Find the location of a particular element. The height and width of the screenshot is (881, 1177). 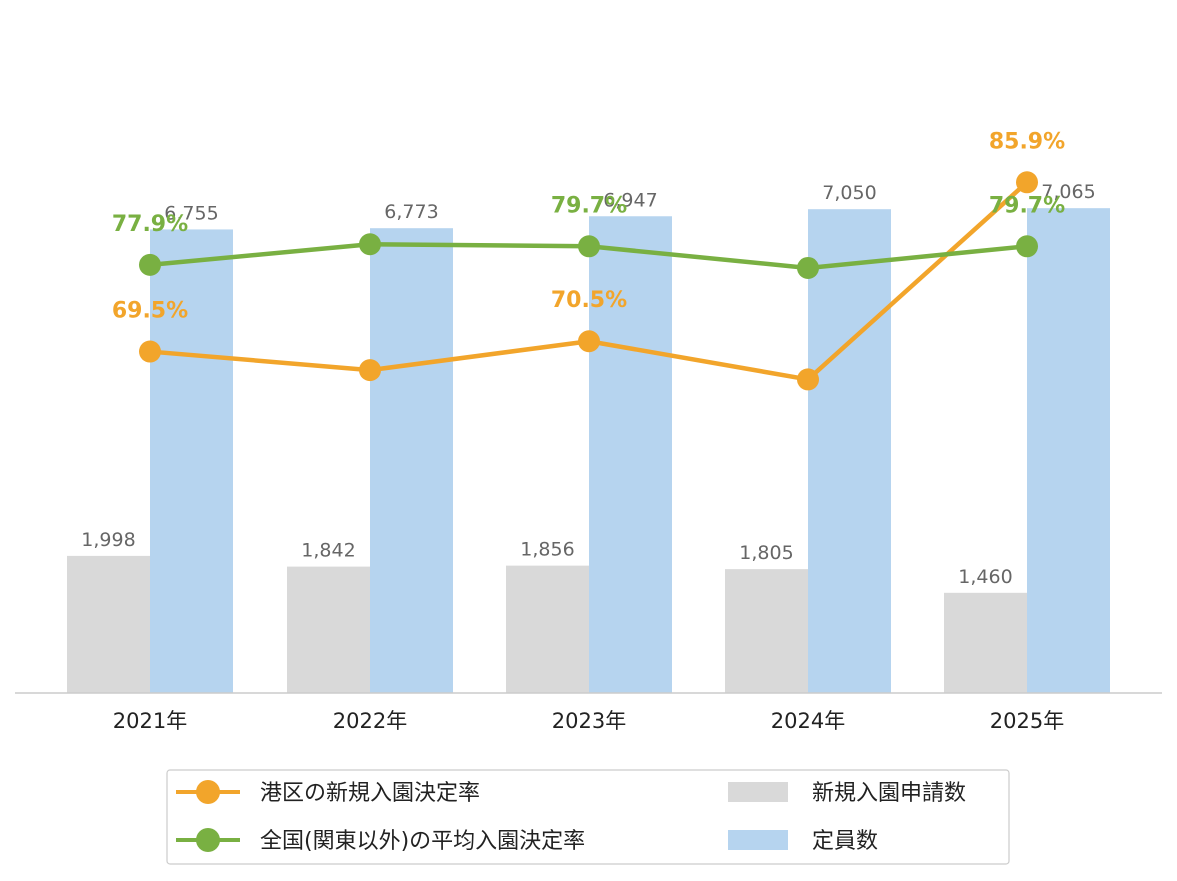

bar-value-label: 1,842 is located at coordinates (328, 551).